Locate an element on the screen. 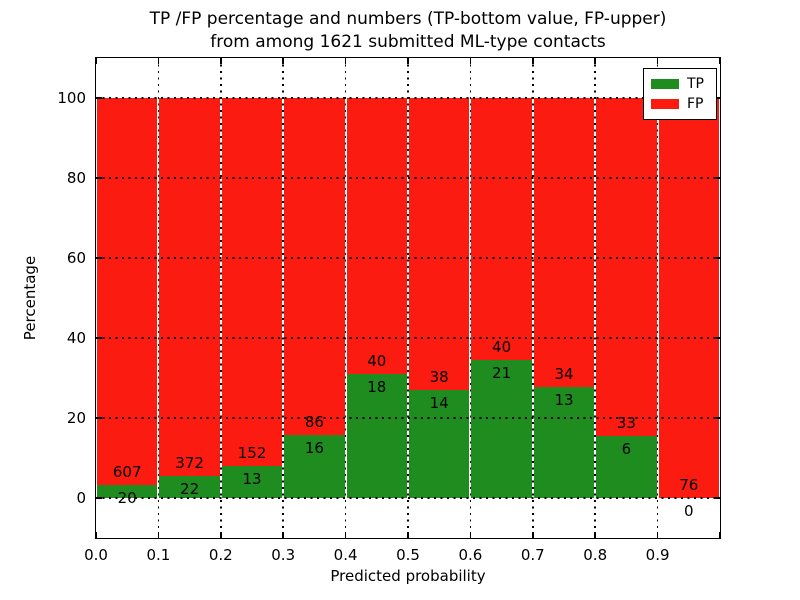 Image resolution: width=800 pixels, height=600 pixels. x-tick-label: 0.9 is located at coordinates (657, 555).